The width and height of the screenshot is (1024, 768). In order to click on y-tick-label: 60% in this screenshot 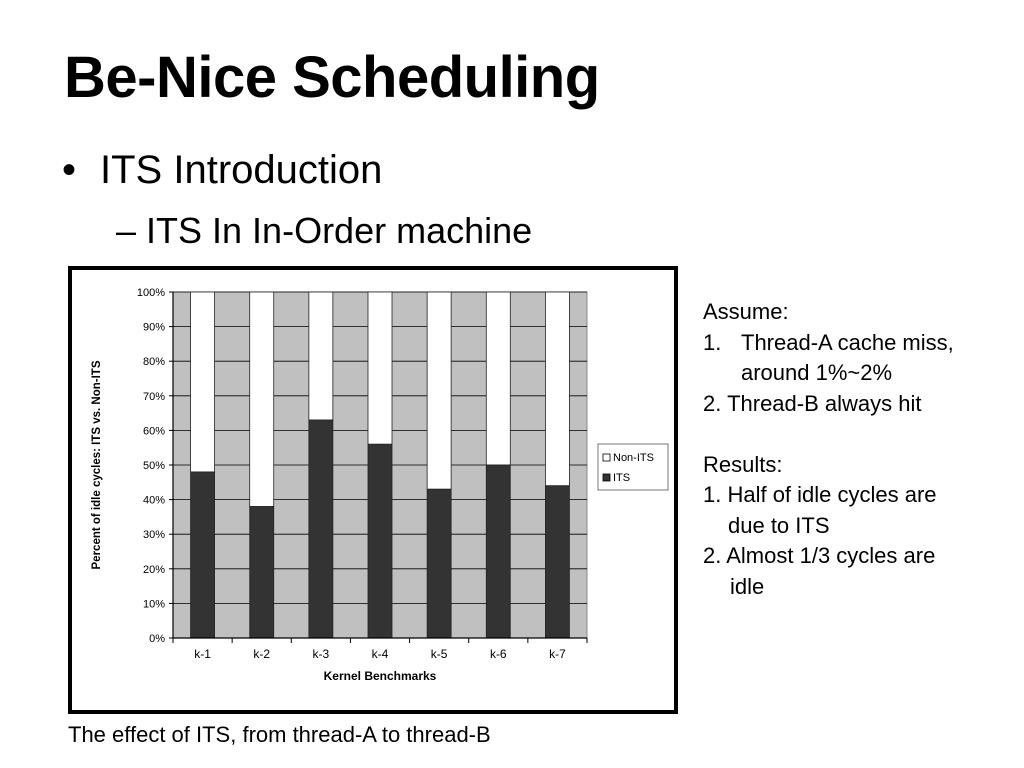, I will do `click(154, 431)`.